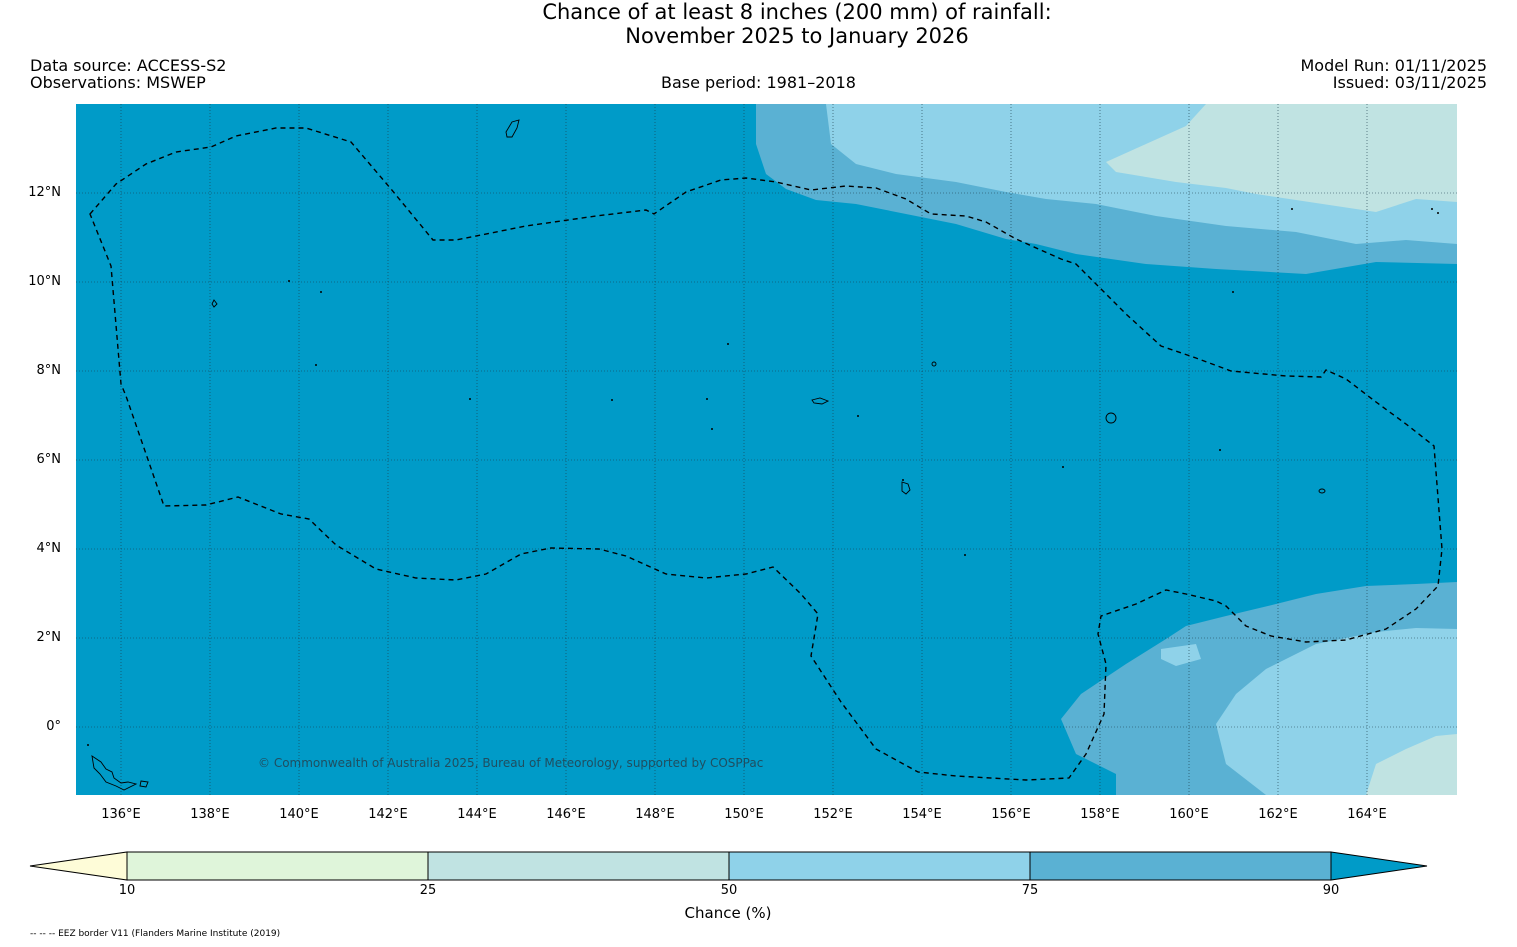 The height and width of the screenshot is (947, 1517). Describe the element at coordinates (49, 548) in the screenshot. I see `latitude-label: 4°N` at that location.